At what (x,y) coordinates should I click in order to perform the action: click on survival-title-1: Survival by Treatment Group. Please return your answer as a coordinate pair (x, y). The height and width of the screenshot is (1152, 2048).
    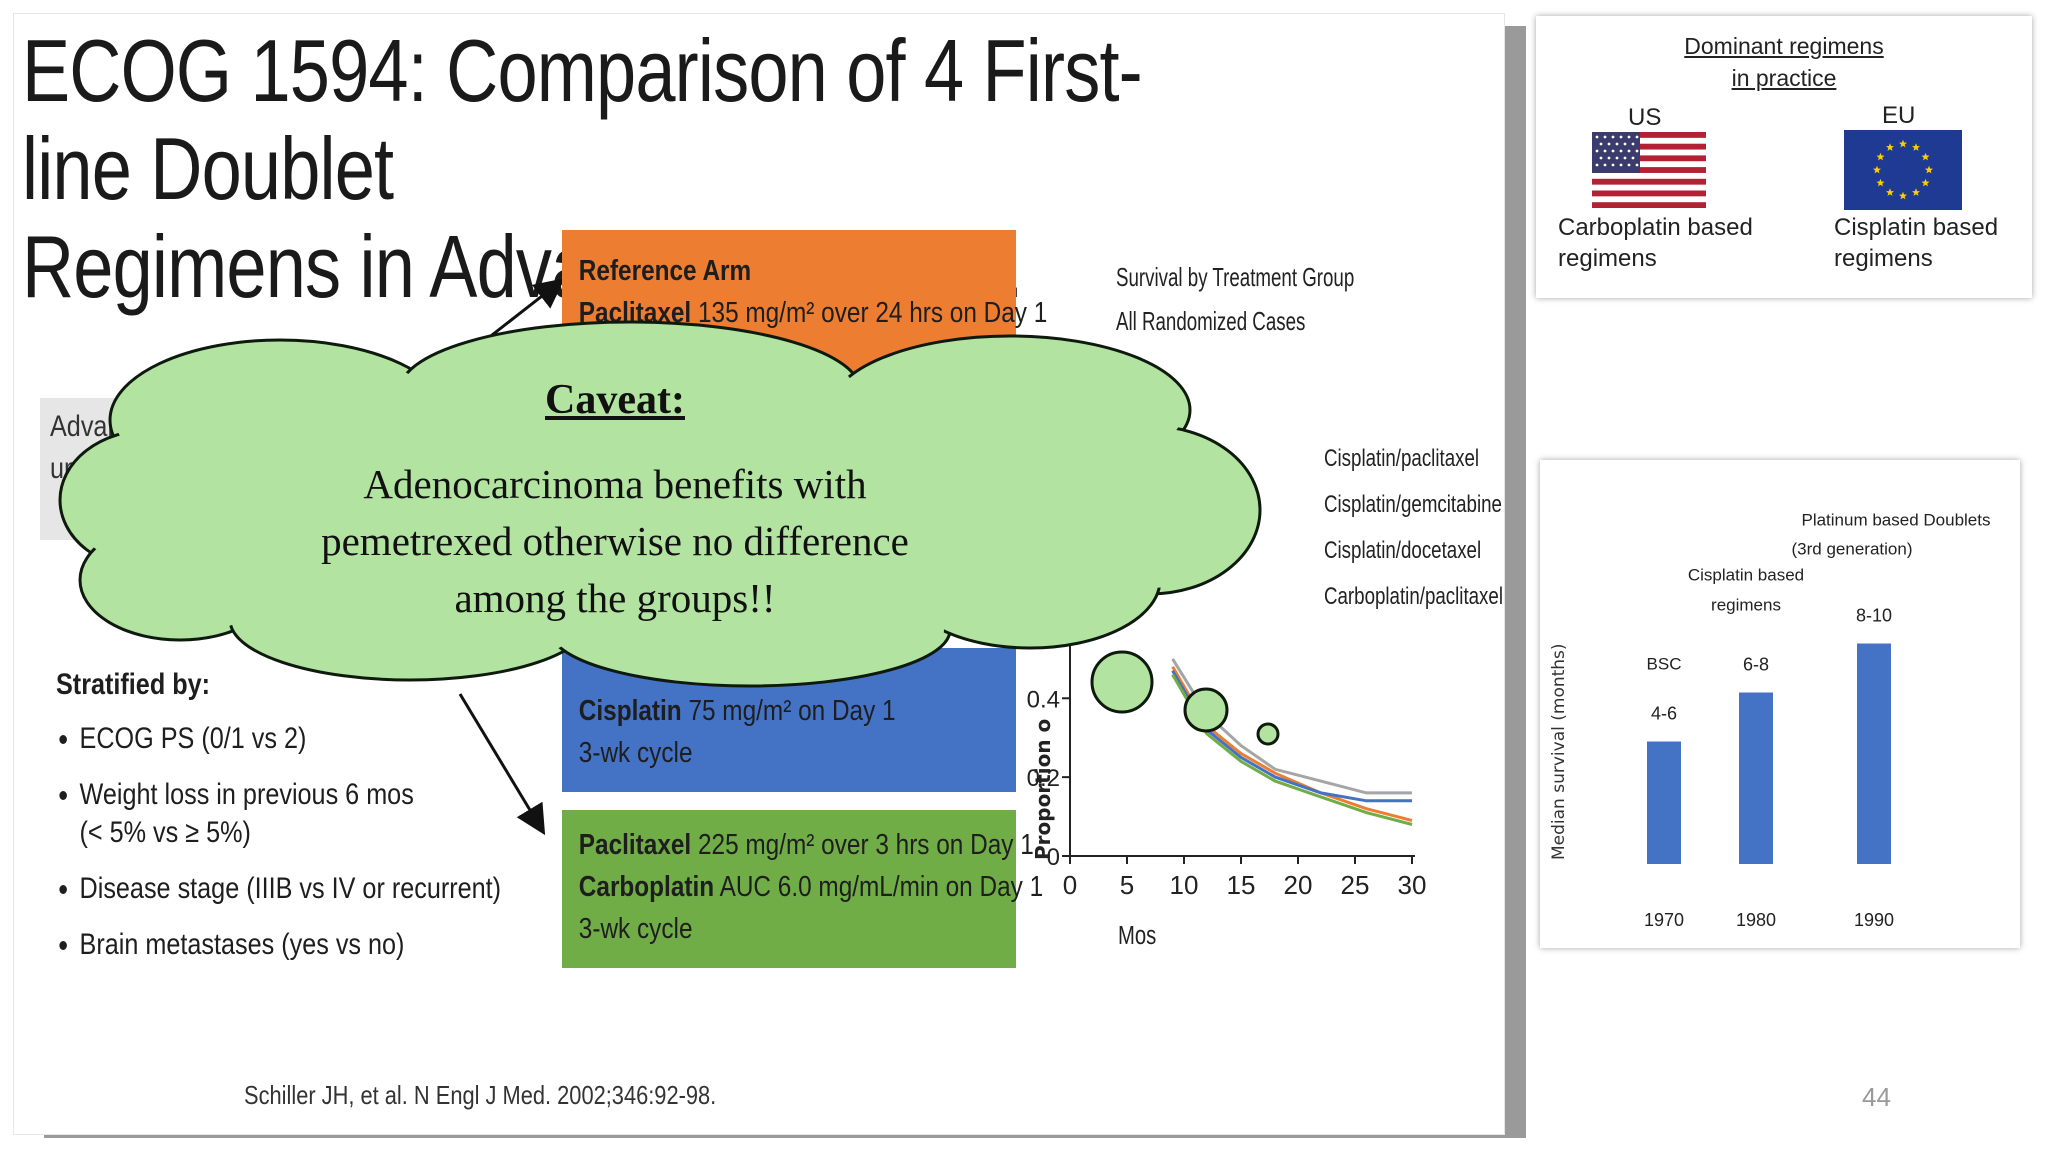
    Looking at the image, I should click on (1235, 277).